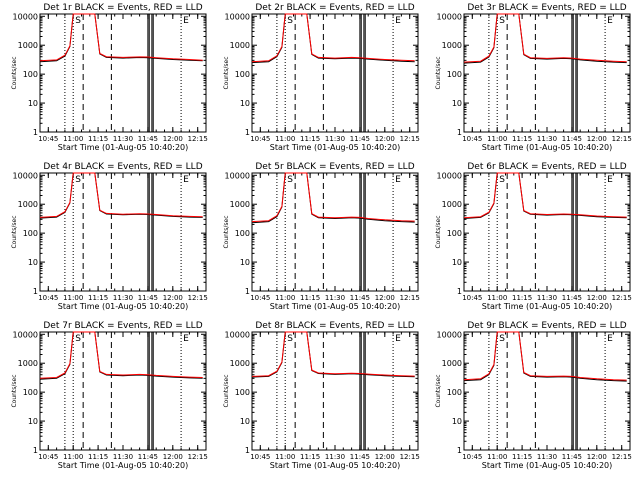 The image size is (640, 484). What do you see at coordinates (121, 38) in the screenshot?
I see `series-line-events` at bounding box center [121, 38].